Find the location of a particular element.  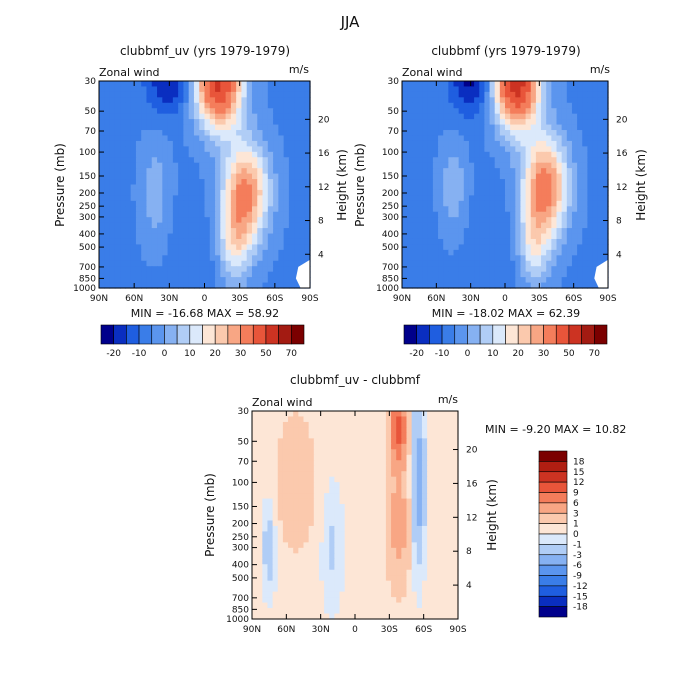

colorbar-label: 70 is located at coordinates (595, 354).